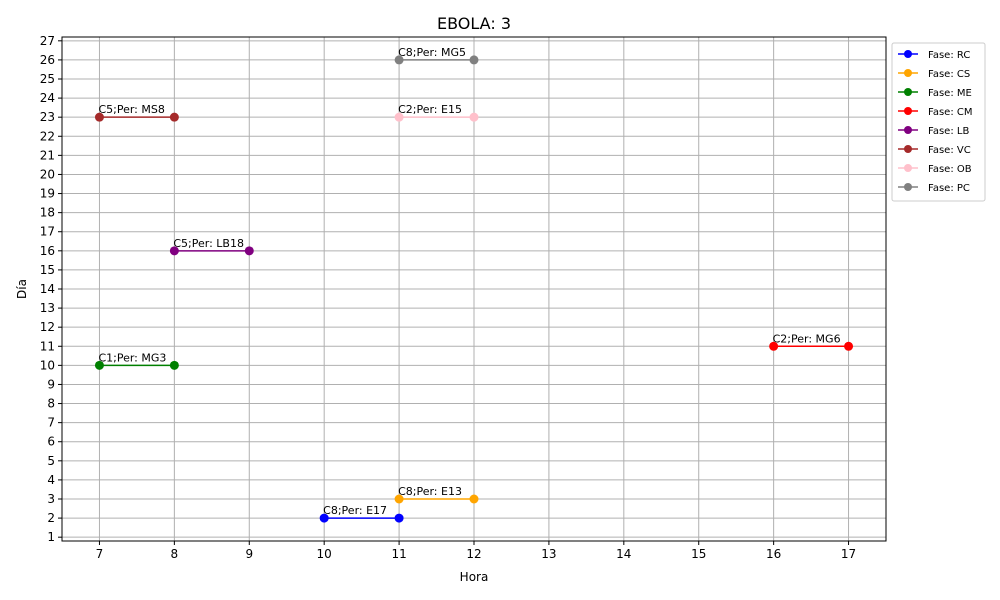 Image resolution: width=1000 pixels, height=600 pixels. Describe the element at coordinates (848, 554) in the screenshot. I see `x-tick-label: 17` at that location.